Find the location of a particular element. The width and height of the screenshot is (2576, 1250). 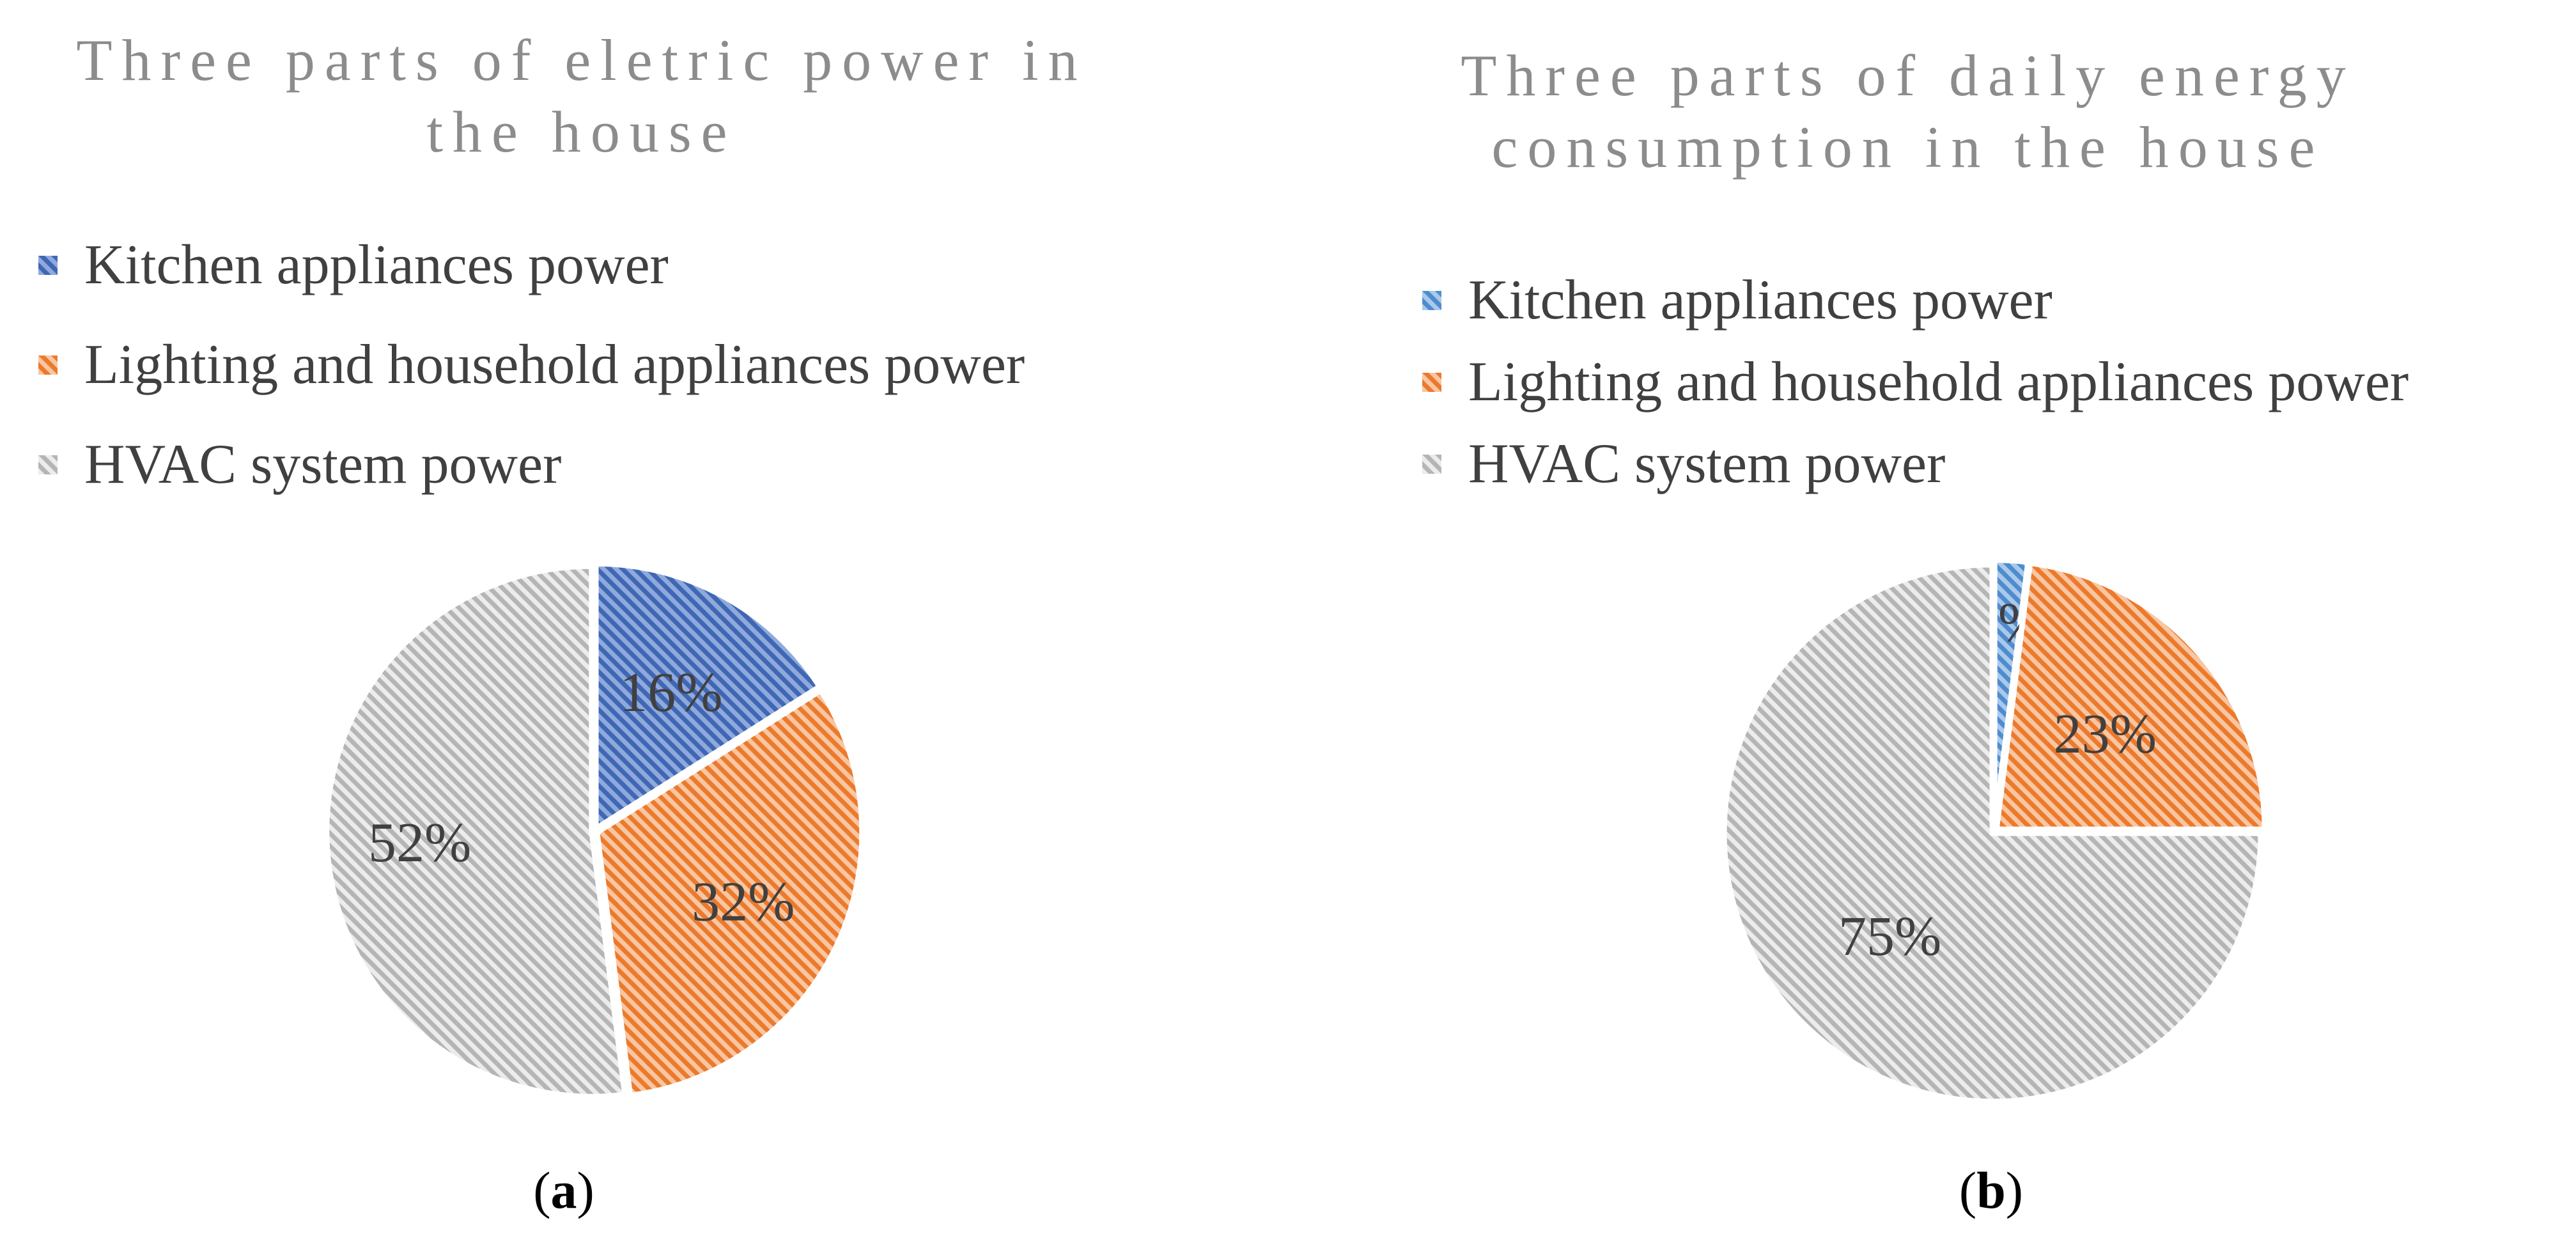

data-label-lighting: 23% is located at coordinates (2105, 734).